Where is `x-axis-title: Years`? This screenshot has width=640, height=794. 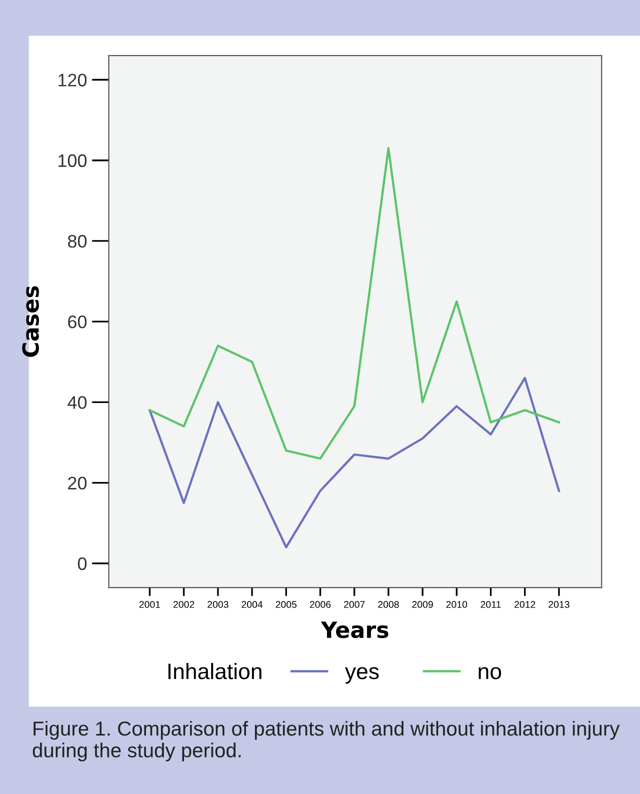 x-axis-title: Years is located at coordinates (354, 630).